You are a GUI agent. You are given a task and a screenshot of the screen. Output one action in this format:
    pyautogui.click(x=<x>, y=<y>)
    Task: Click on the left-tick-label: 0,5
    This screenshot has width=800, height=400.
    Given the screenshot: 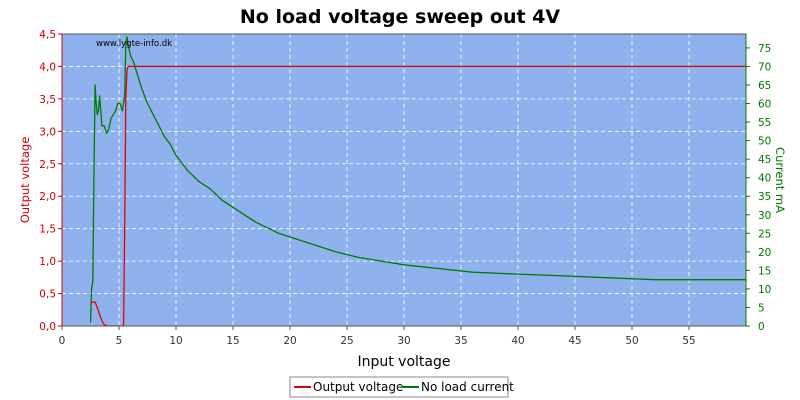 What is the action you would take?
    pyautogui.click(x=47, y=295)
    